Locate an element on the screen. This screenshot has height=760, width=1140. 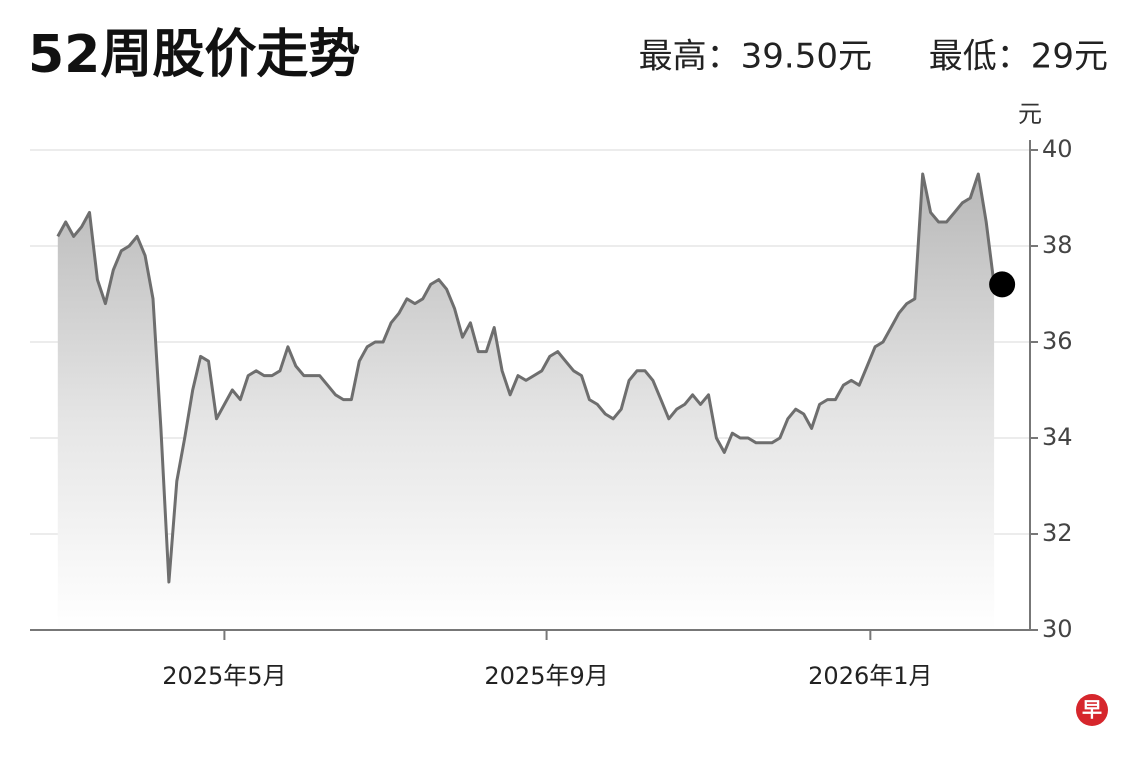
high-annotation: 最高：39.50元 is located at coordinates (755, 57).